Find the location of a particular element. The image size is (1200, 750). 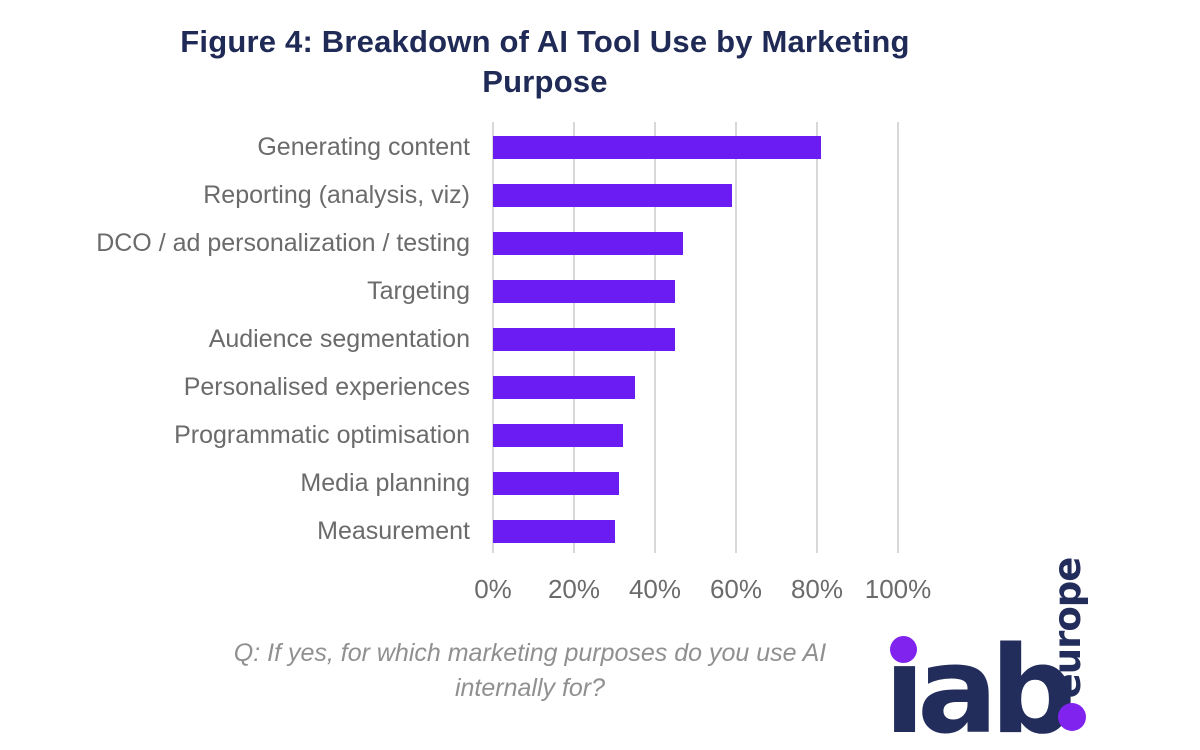

x-axis-ticks: 0% 20% 40% 60% 80% 100% is located at coordinates (733, 589).